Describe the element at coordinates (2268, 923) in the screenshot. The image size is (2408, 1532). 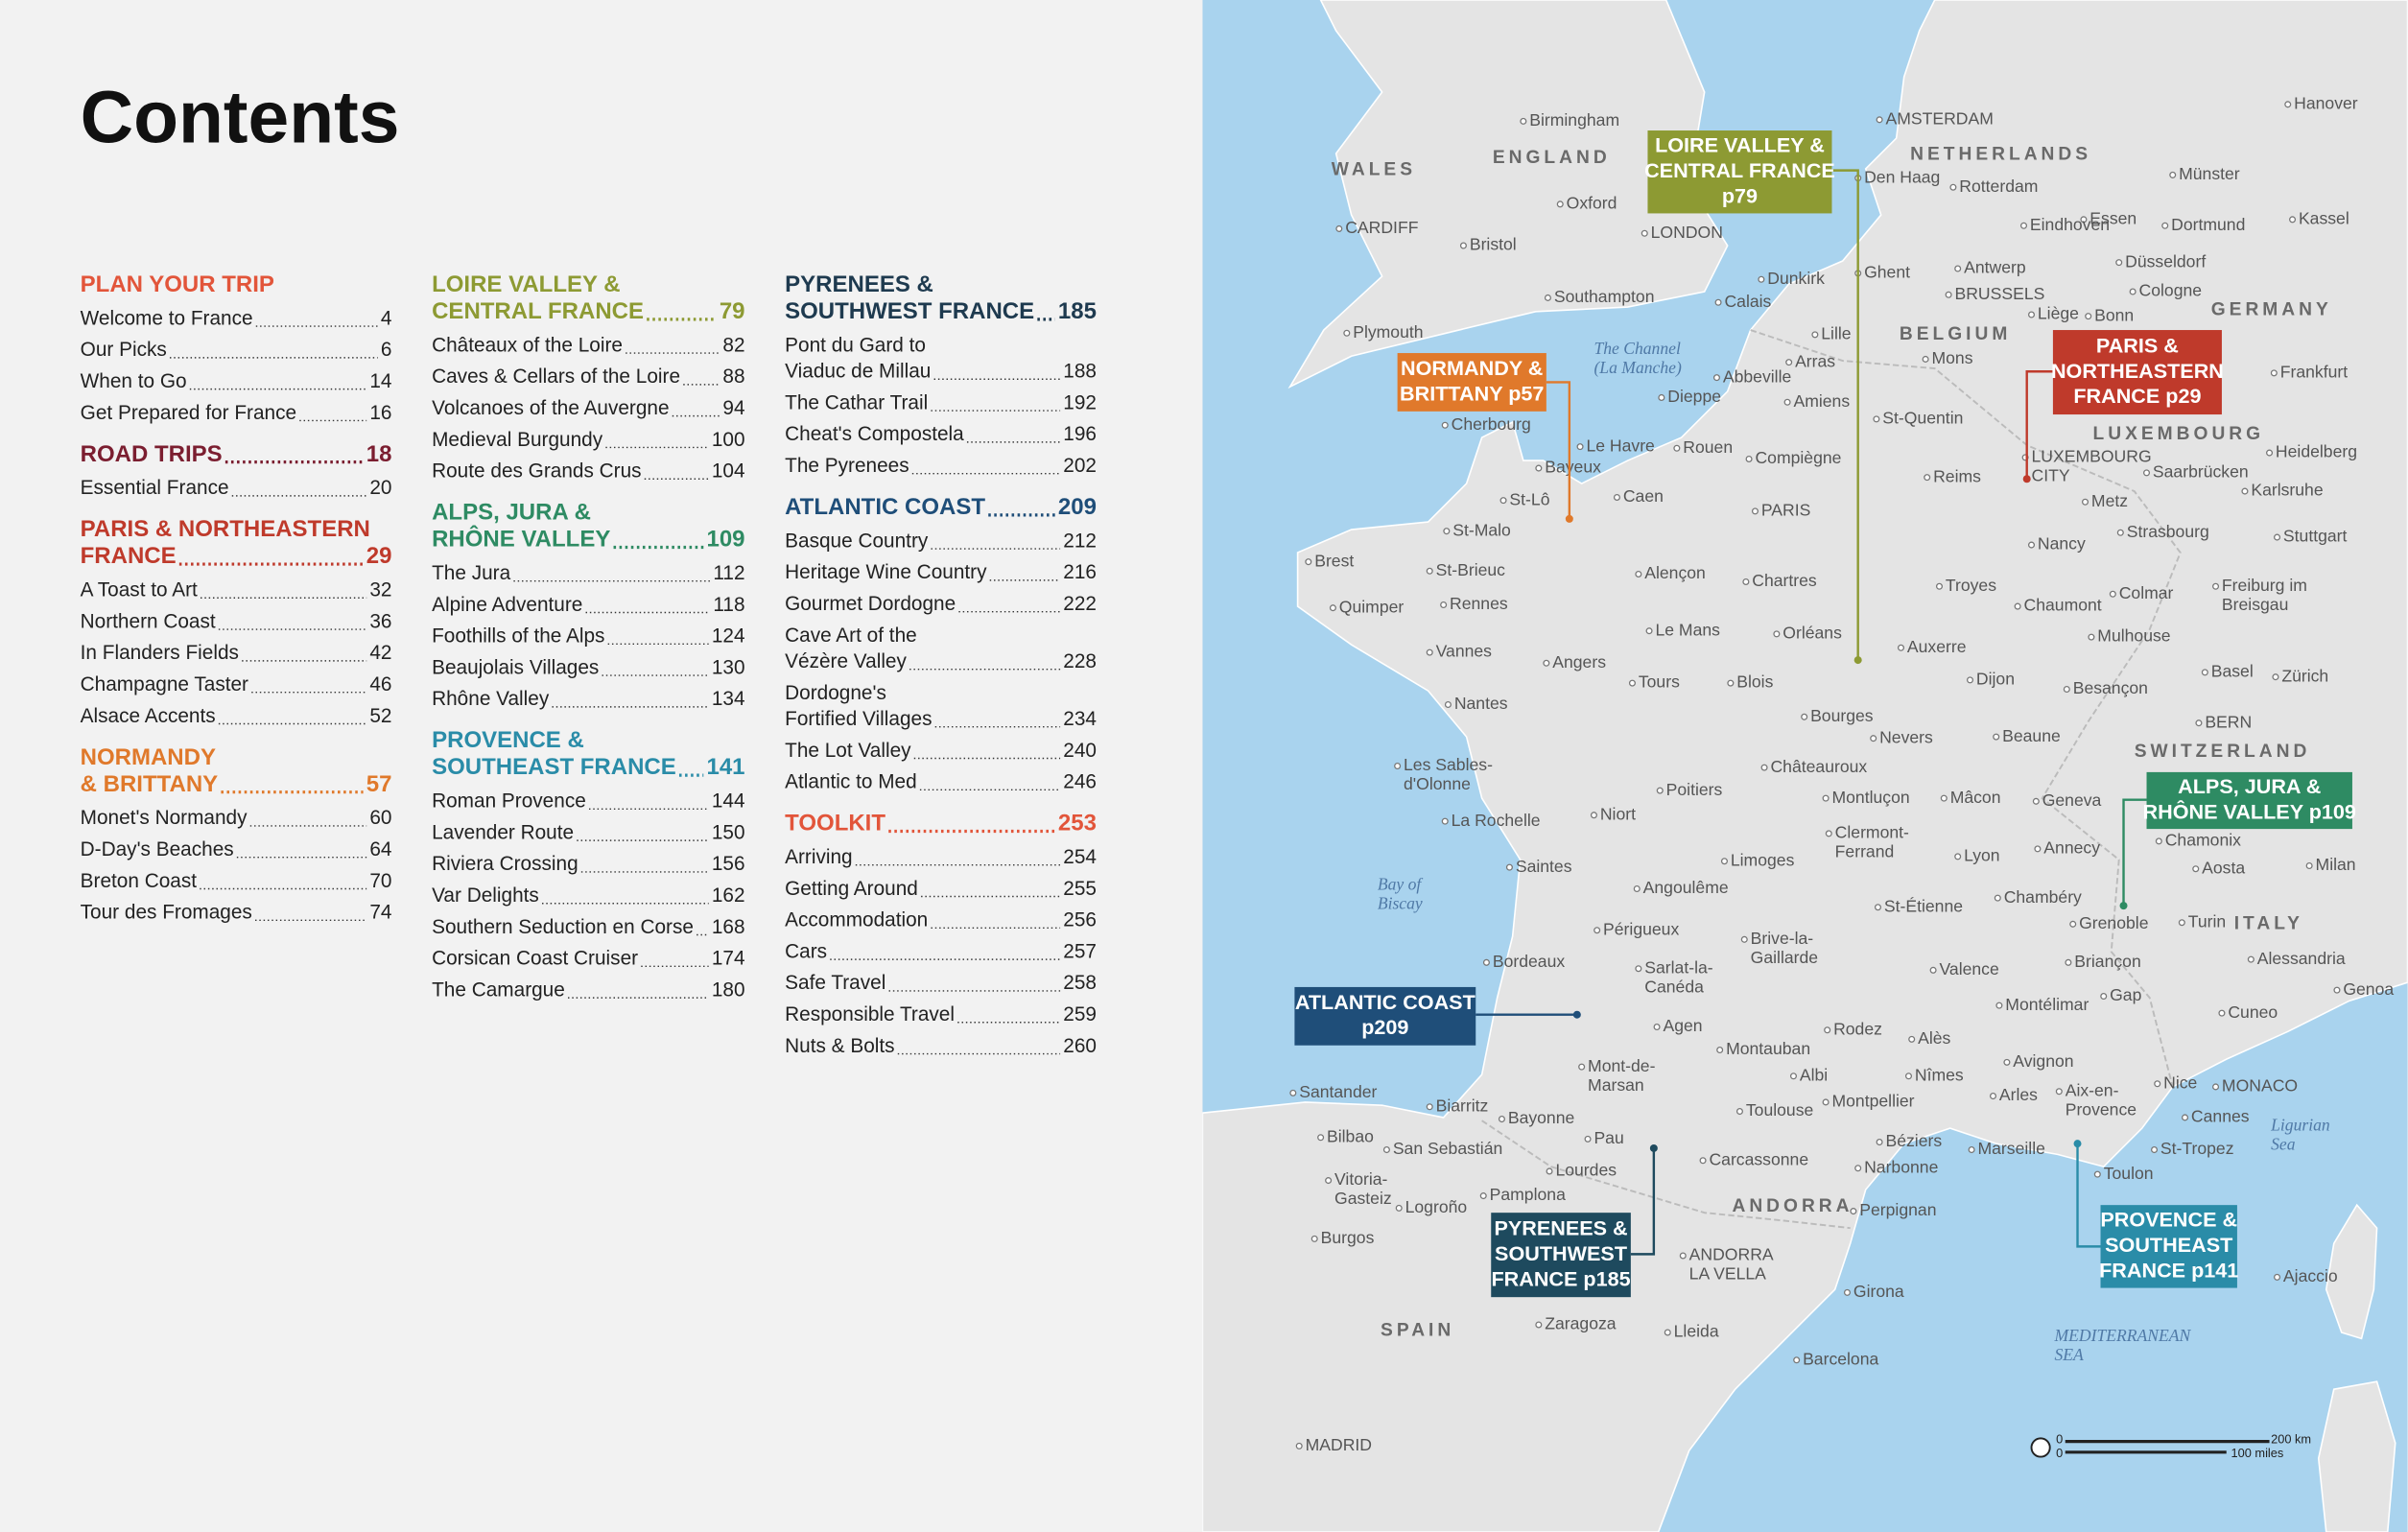
I see `region-label: ITALY` at that location.